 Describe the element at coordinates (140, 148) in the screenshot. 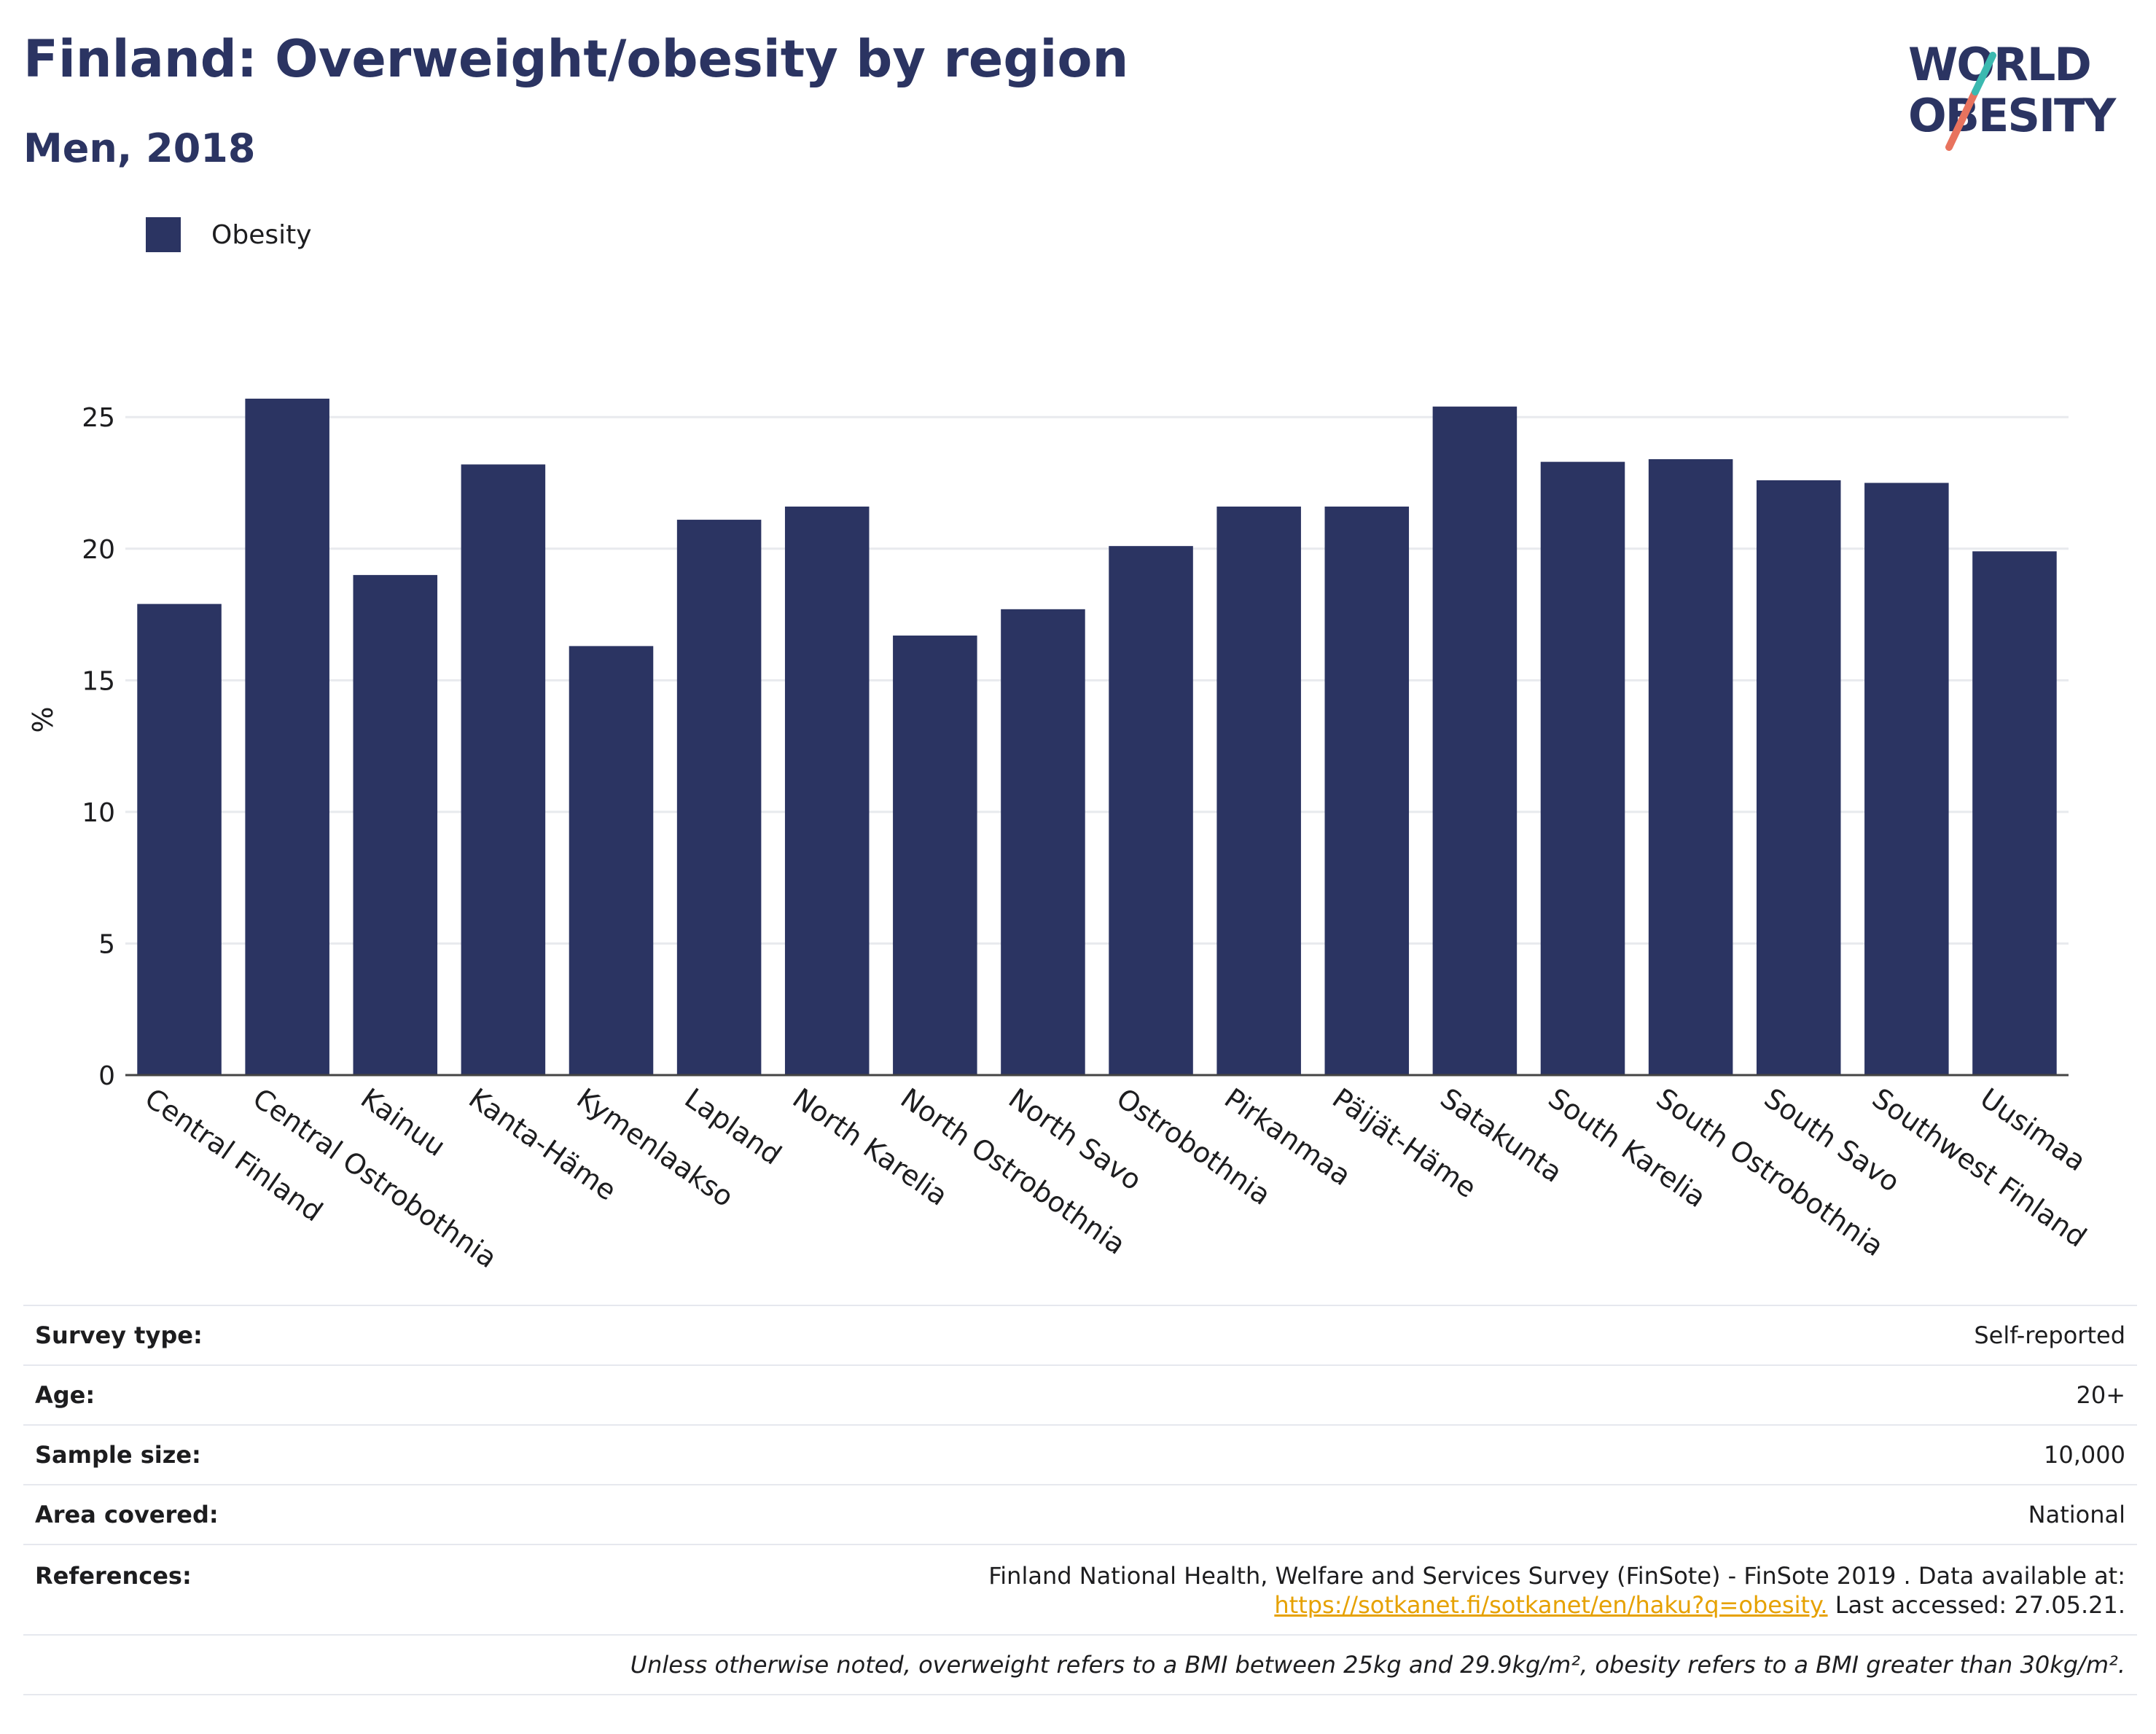

I see `chart-subtitle: Men, 2018` at that location.